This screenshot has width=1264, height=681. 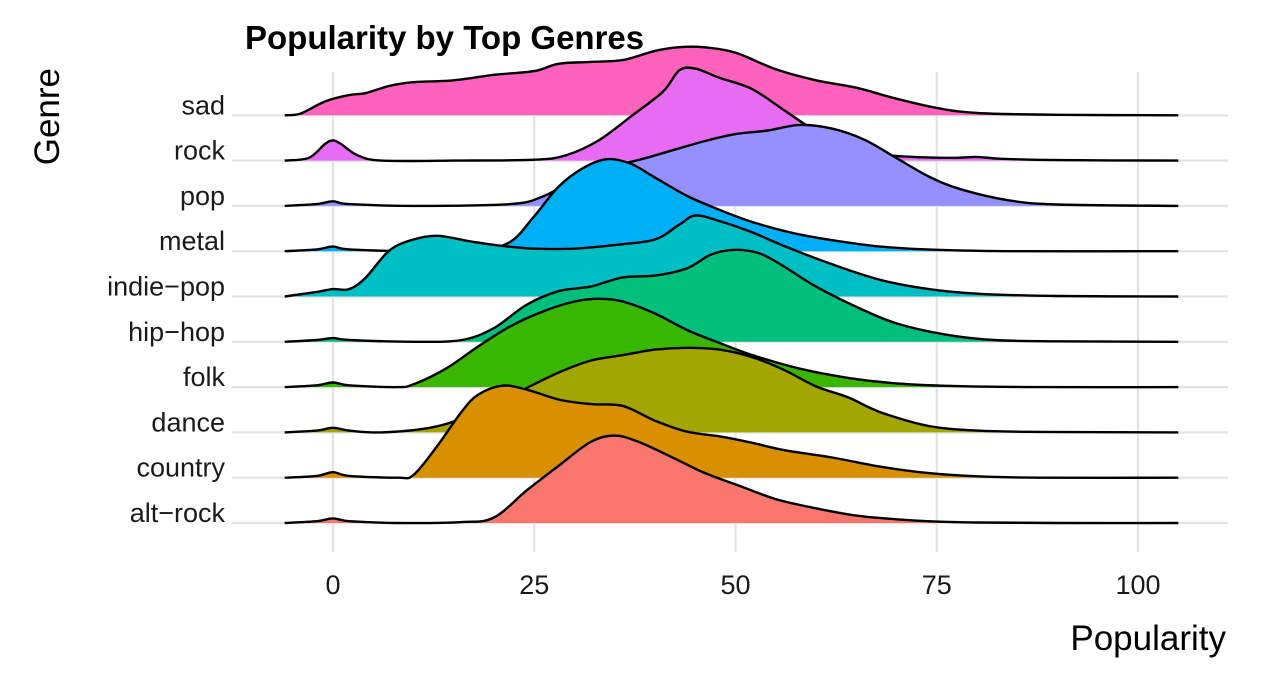 I want to click on ridge-outline-sad, so click(x=731, y=81).